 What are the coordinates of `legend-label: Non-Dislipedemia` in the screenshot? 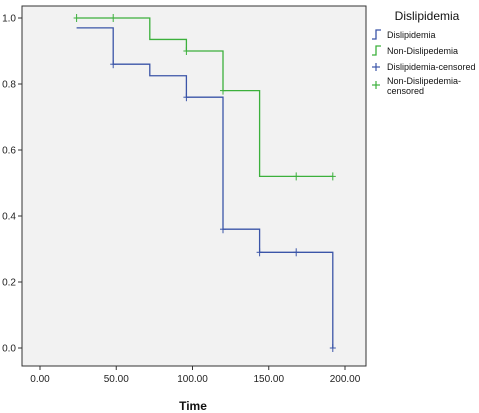 It's located at (422, 51).